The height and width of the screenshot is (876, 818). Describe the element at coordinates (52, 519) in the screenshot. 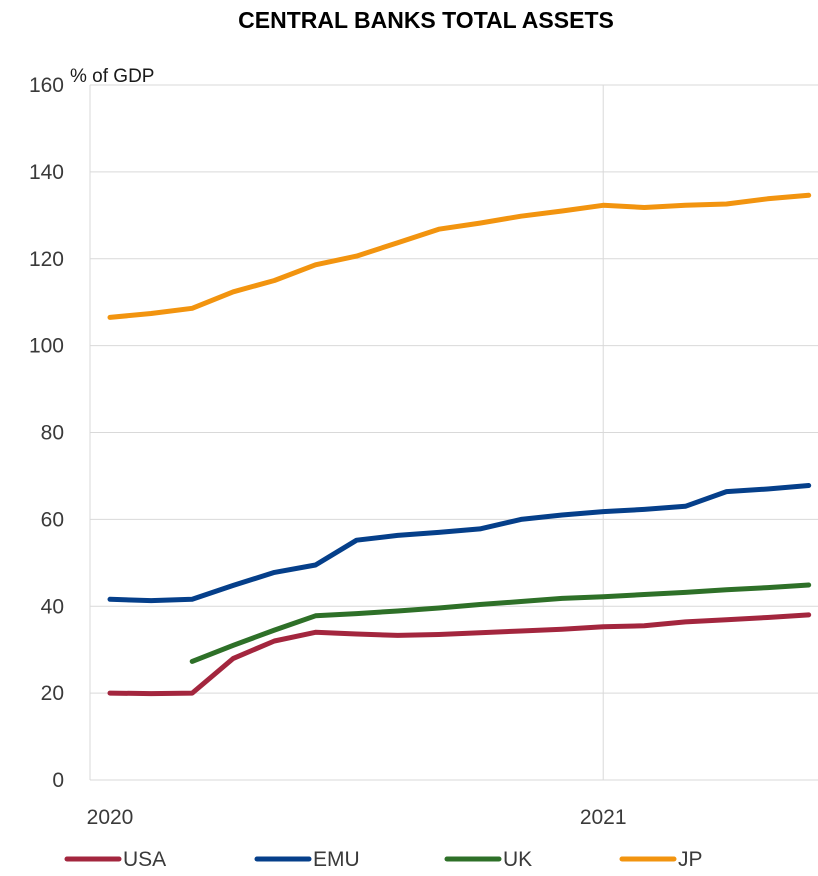

I see `y-tick-label: 60` at that location.